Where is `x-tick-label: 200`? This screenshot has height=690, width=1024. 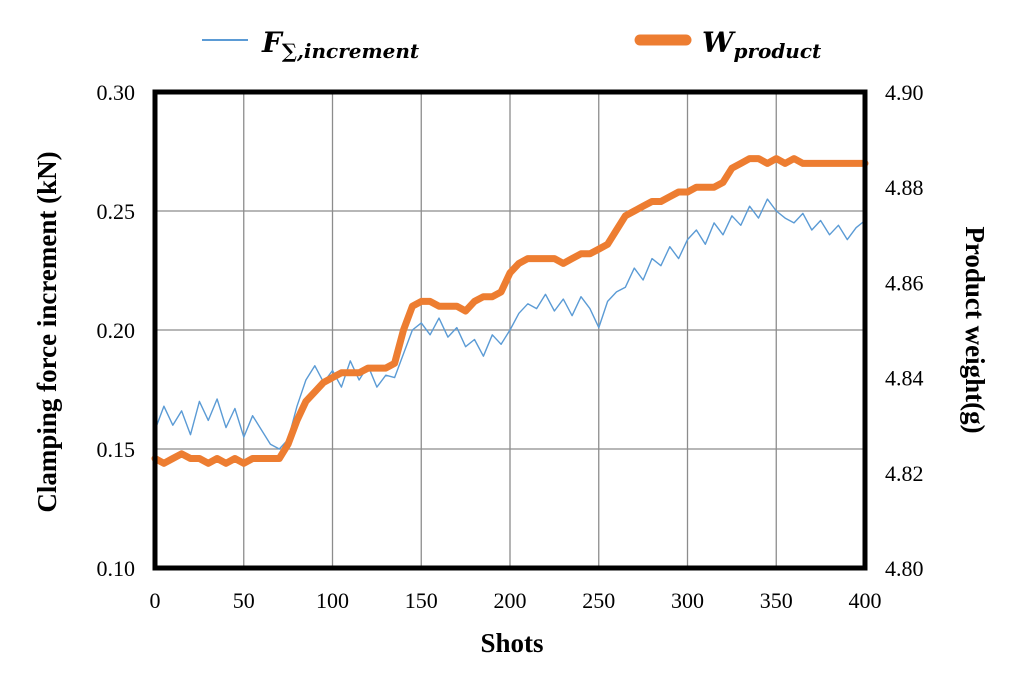
x-tick-label: 200 is located at coordinates (510, 600).